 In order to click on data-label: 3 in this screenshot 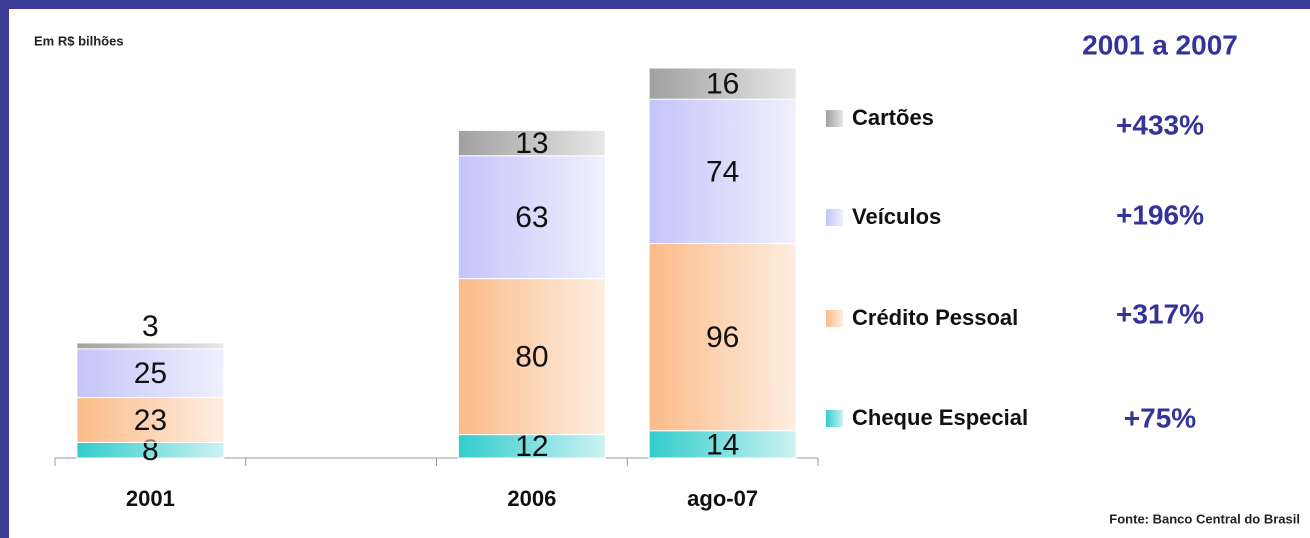, I will do `click(150, 326)`.